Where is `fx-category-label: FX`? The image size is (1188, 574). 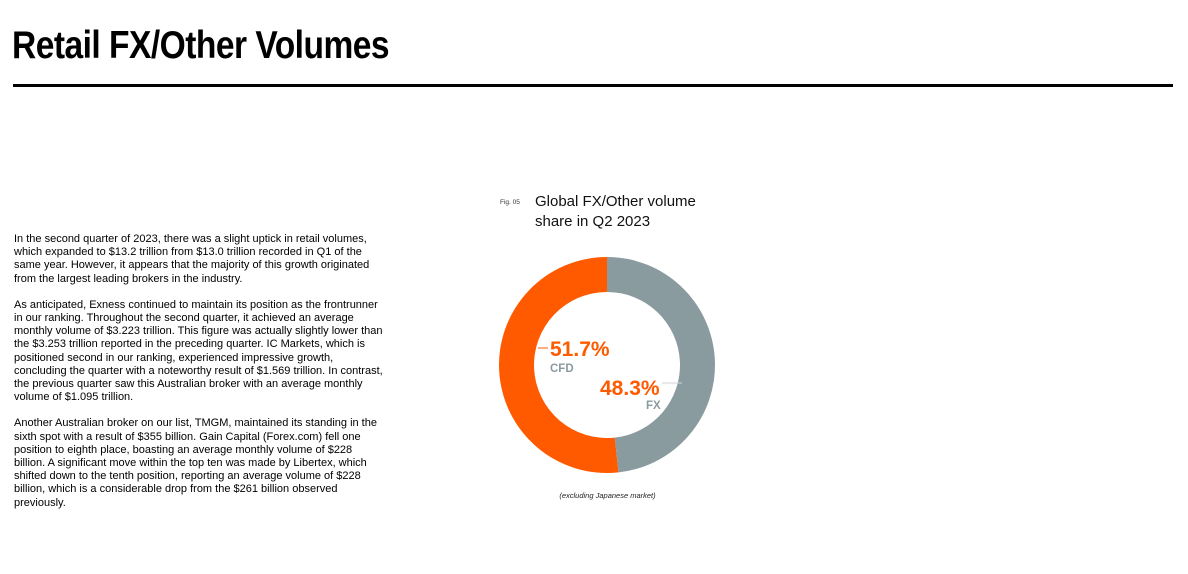
fx-category-label: FX is located at coordinates (653, 406).